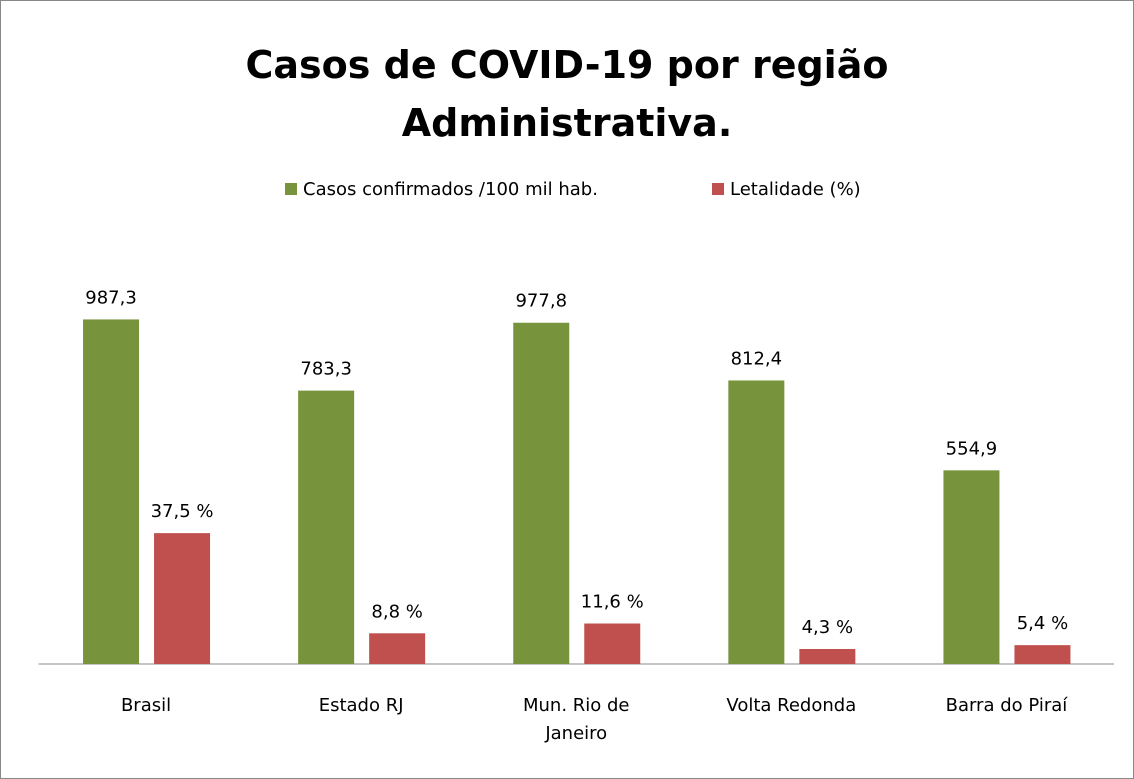 Image resolution: width=1134 pixels, height=779 pixels. What do you see at coordinates (791, 705) in the screenshot?
I see `x-tick-label: Volta Redonda` at bounding box center [791, 705].